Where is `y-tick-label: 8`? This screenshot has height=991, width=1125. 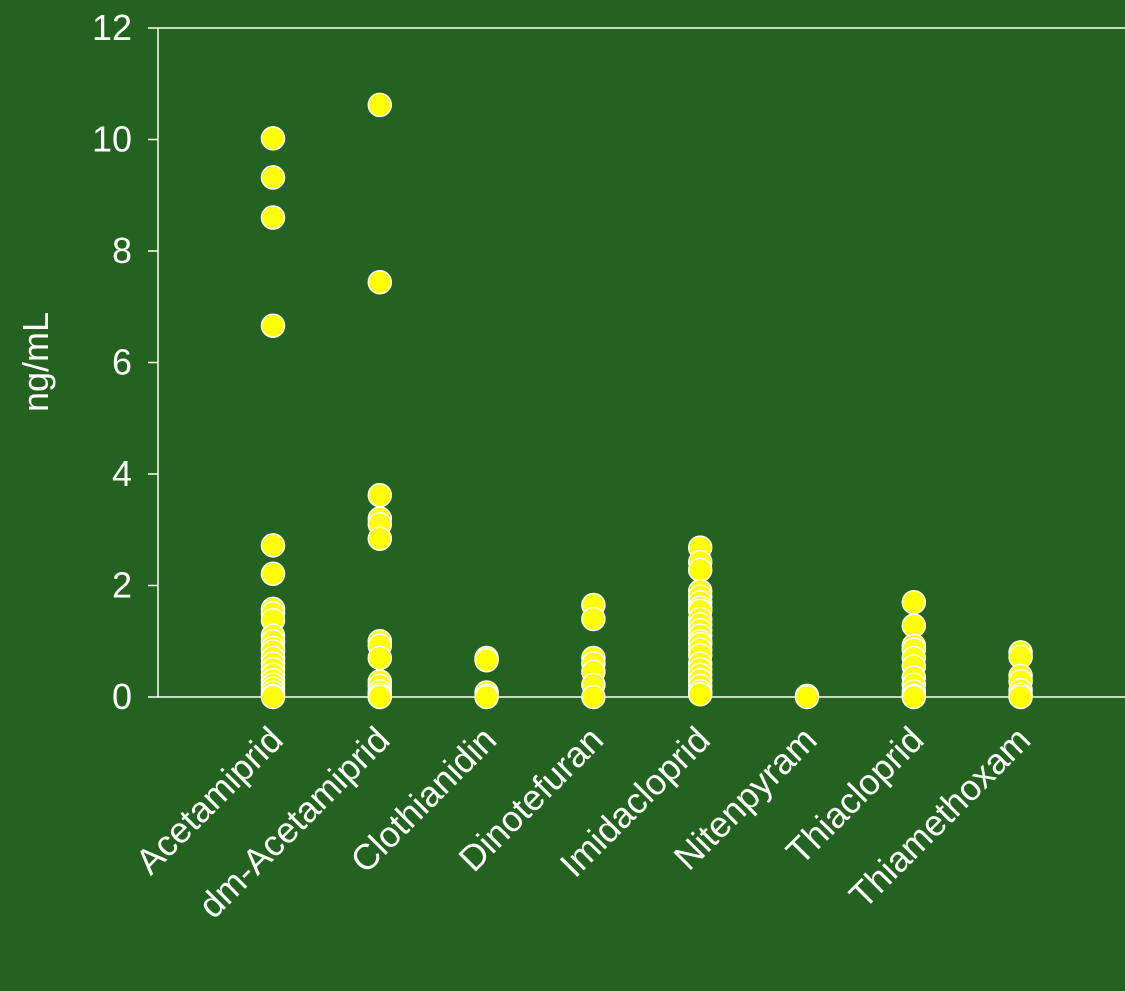
y-tick-label: 8 is located at coordinates (122, 250).